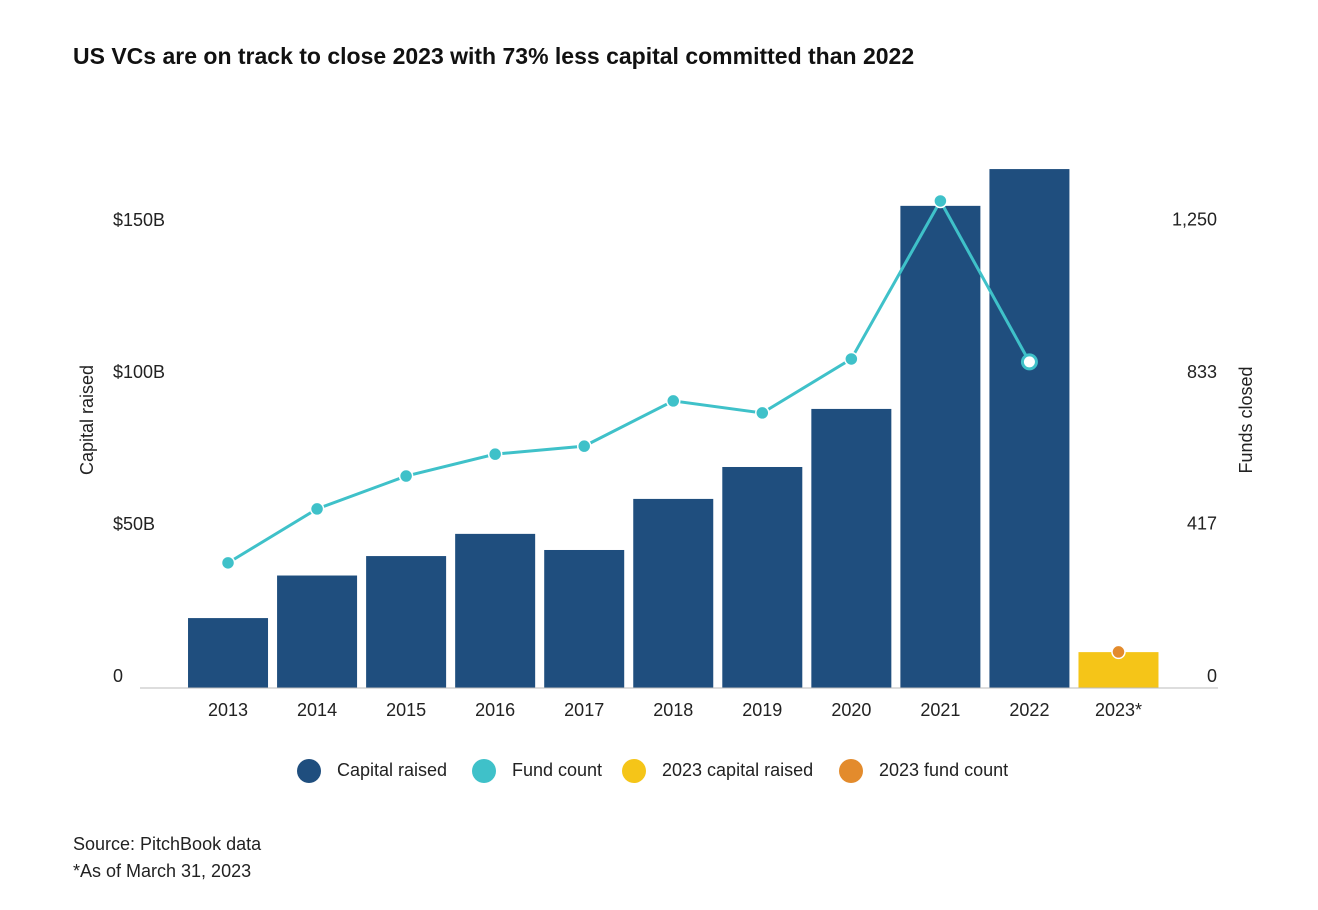  Describe the element at coordinates (940, 710) in the screenshot. I see `x-tick-label: 2021` at that location.